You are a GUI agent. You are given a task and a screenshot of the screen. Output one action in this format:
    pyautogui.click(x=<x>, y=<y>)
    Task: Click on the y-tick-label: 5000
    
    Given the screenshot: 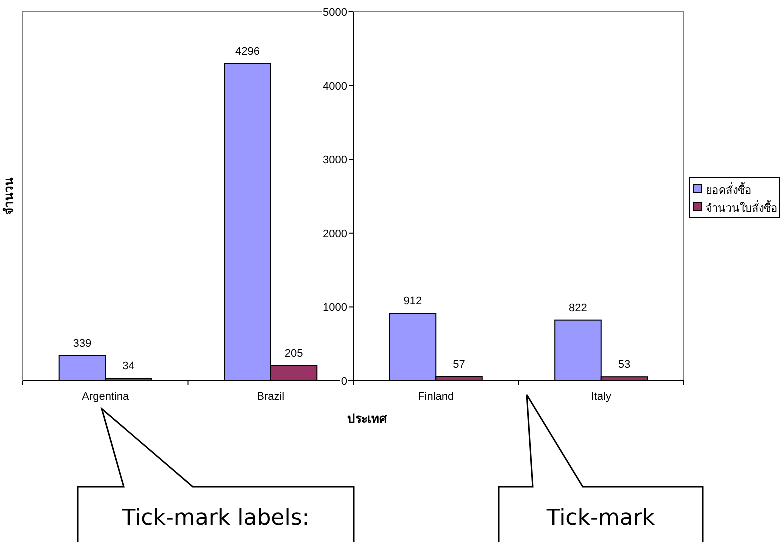 What is the action you would take?
    pyautogui.click(x=335, y=13)
    